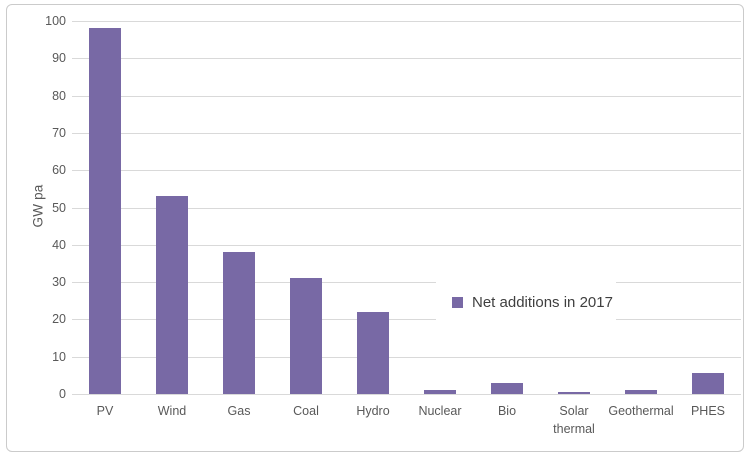 Image resolution: width=754 pixels, height=457 pixels. Describe the element at coordinates (440, 392) in the screenshot. I see `bar-nuclear` at that location.